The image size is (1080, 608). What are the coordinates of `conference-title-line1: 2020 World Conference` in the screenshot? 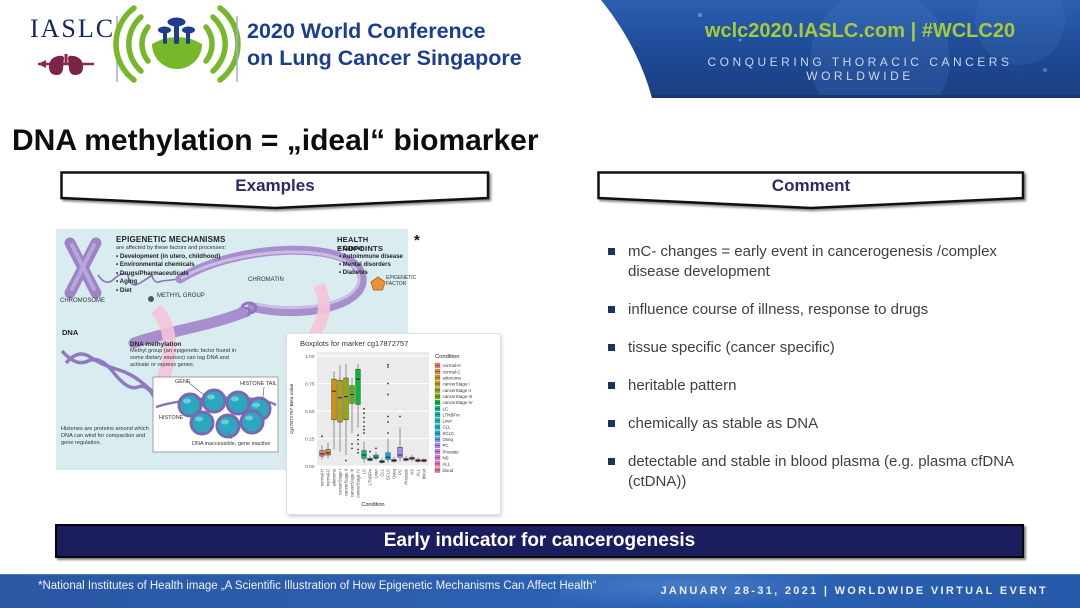 It's located at (366, 31).